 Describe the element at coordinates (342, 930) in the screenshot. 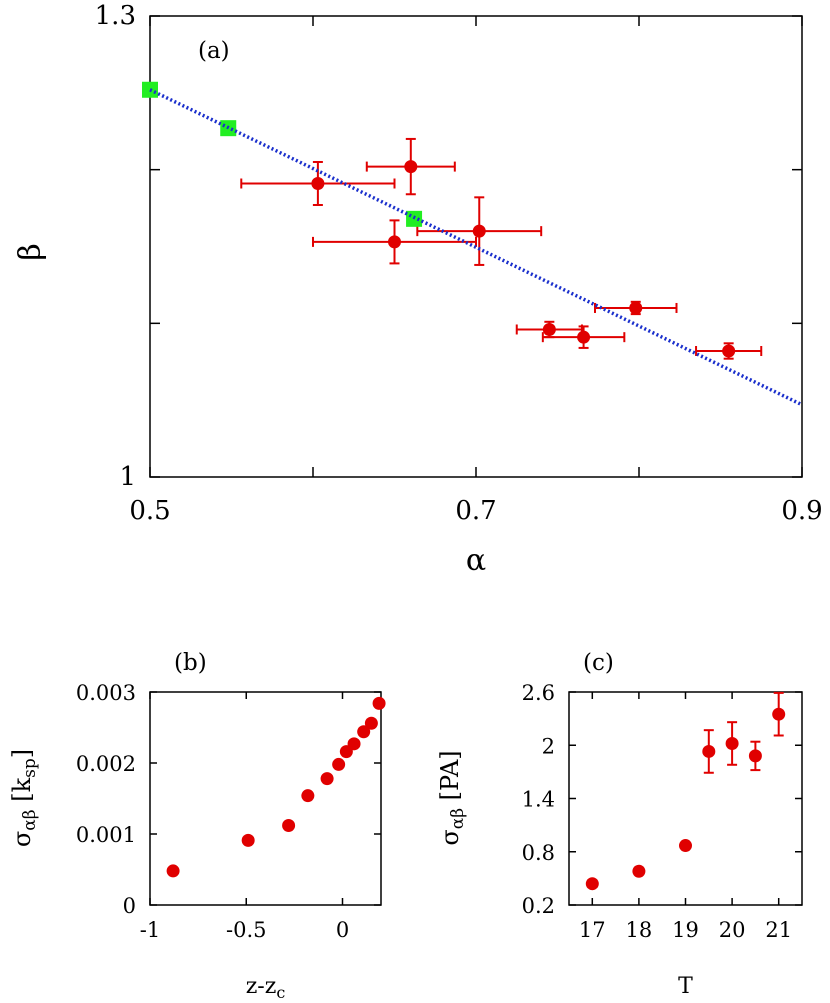

I see `x-tick-label: 0` at that location.